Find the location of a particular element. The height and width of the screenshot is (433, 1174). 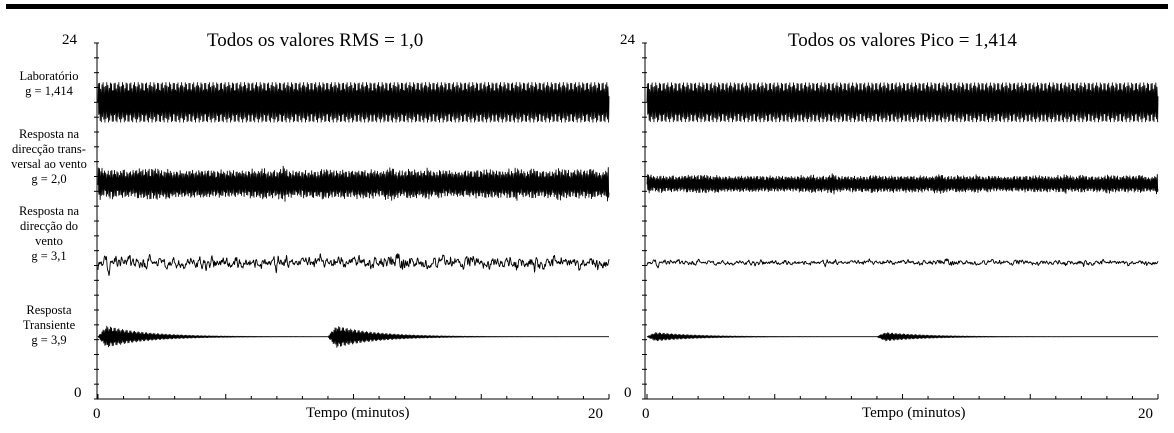

row-label-line: vento is located at coordinates (49, 241).